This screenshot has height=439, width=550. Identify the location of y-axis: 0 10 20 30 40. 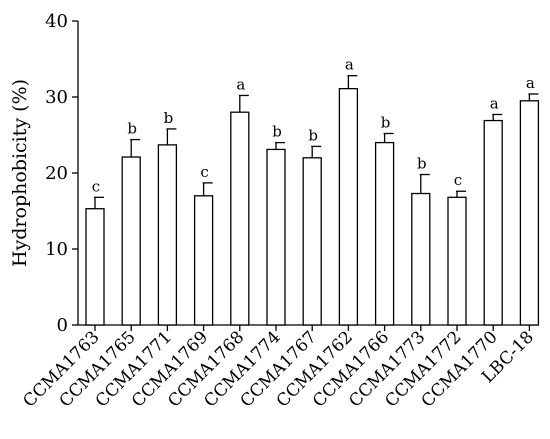
(62, 173).